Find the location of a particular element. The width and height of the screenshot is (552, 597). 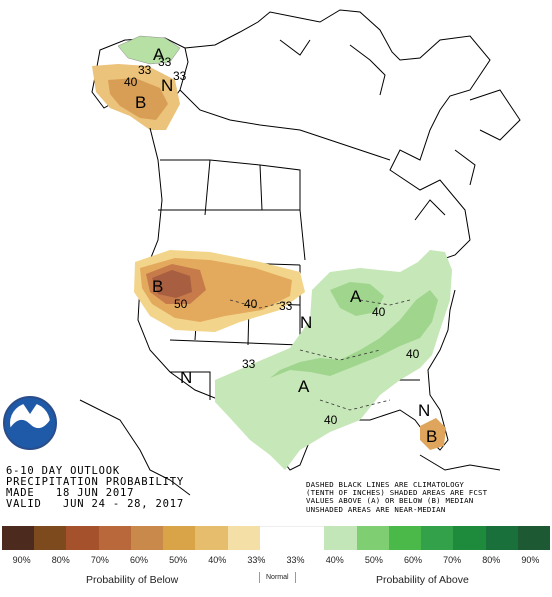

info-title: 6-10 DAY OUTLOOK is located at coordinates (63, 471).